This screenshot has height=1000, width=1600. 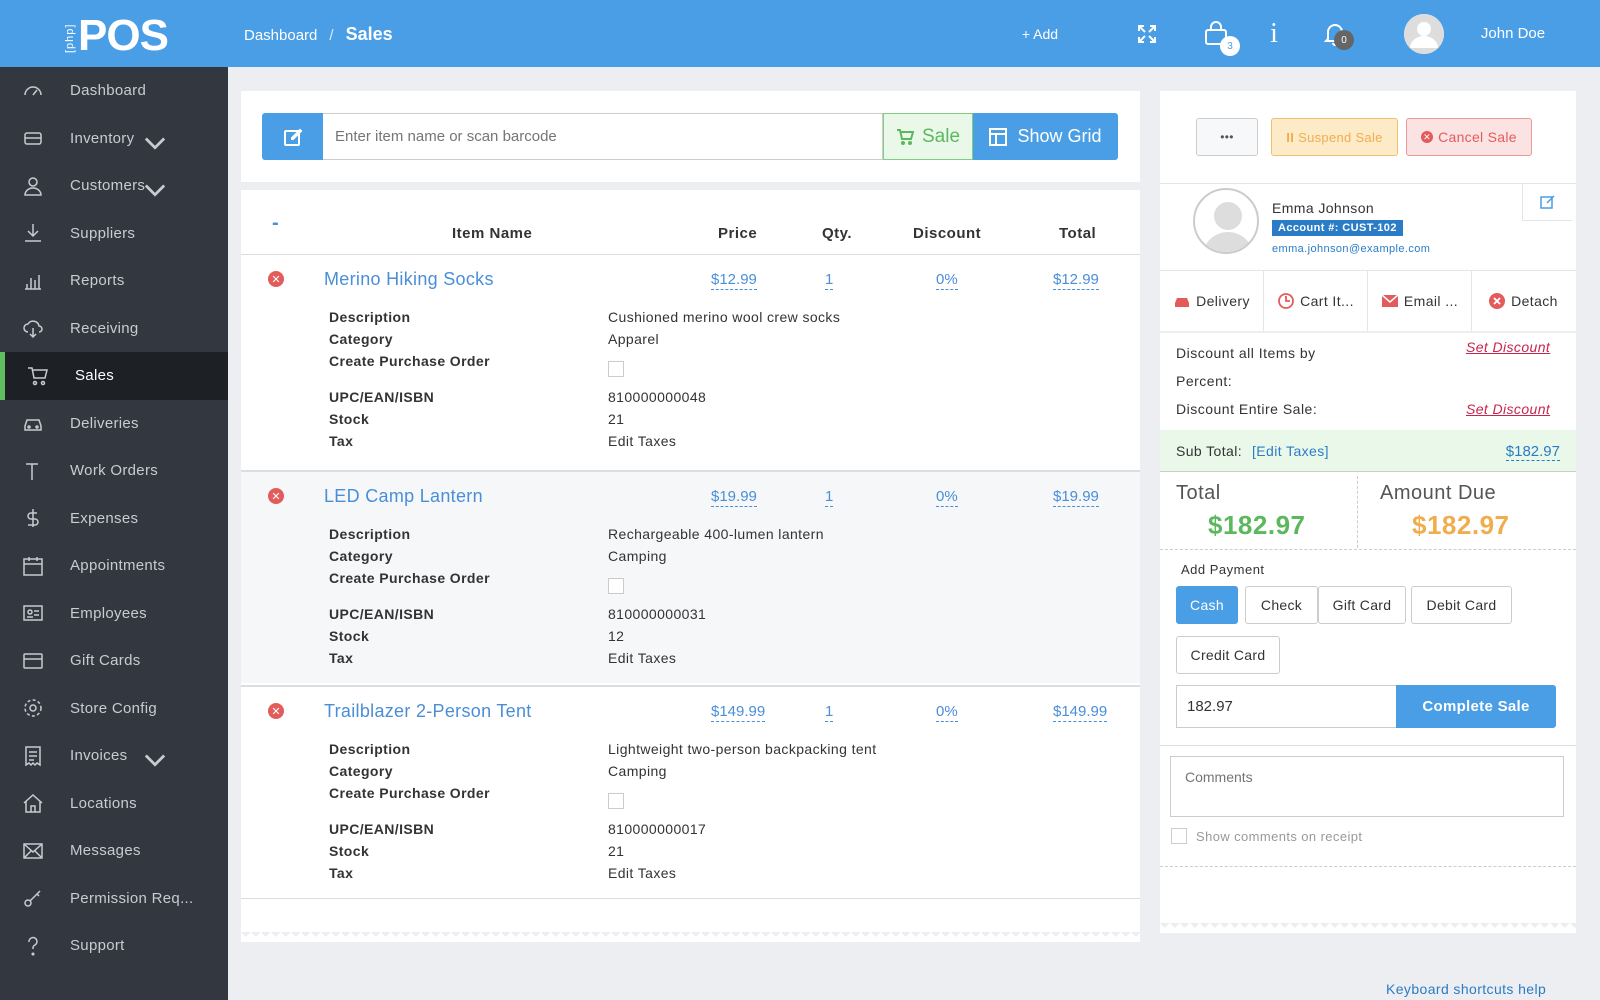 What do you see at coordinates (657, 829) in the screenshot?
I see `item-upc: 810000000017` at bounding box center [657, 829].